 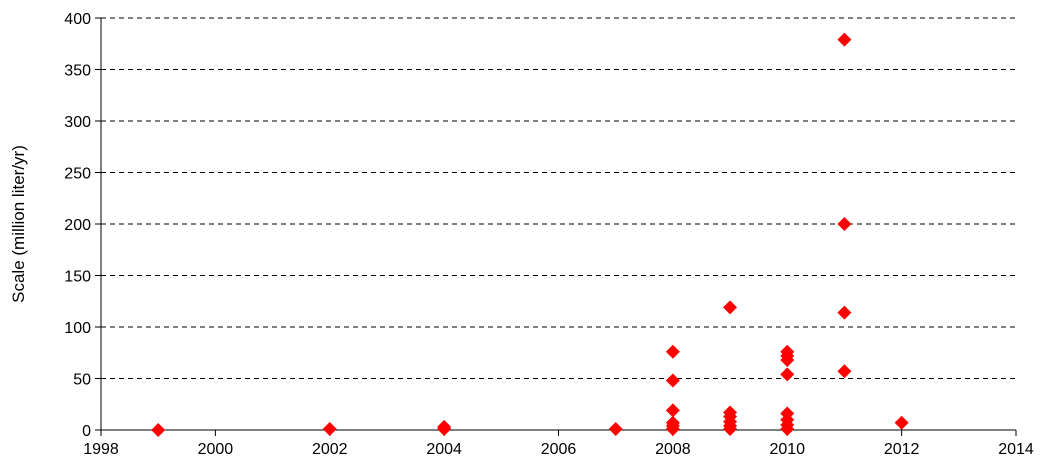 What do you see at coordinates (77, 328) in the screenshot?
I see `y-tick-label: 100` at bounding box center [77, 328].